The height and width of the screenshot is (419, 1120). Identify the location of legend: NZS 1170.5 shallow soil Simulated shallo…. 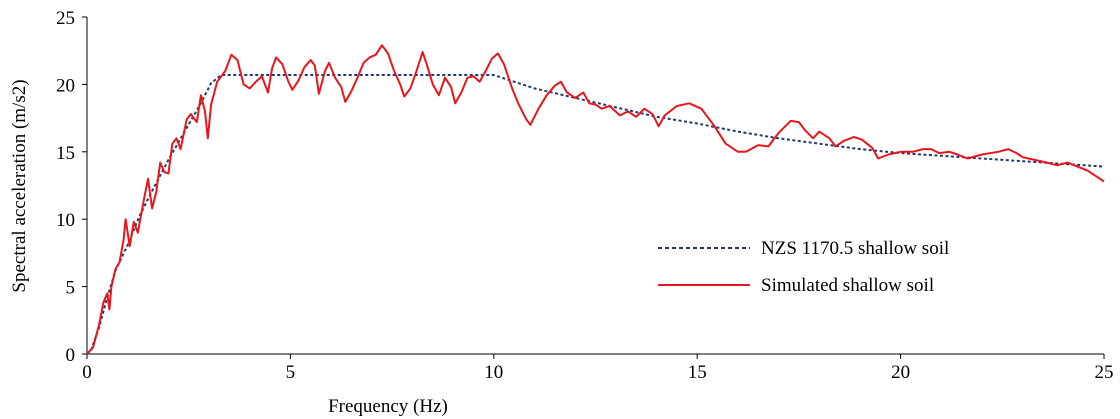
(803, 267).